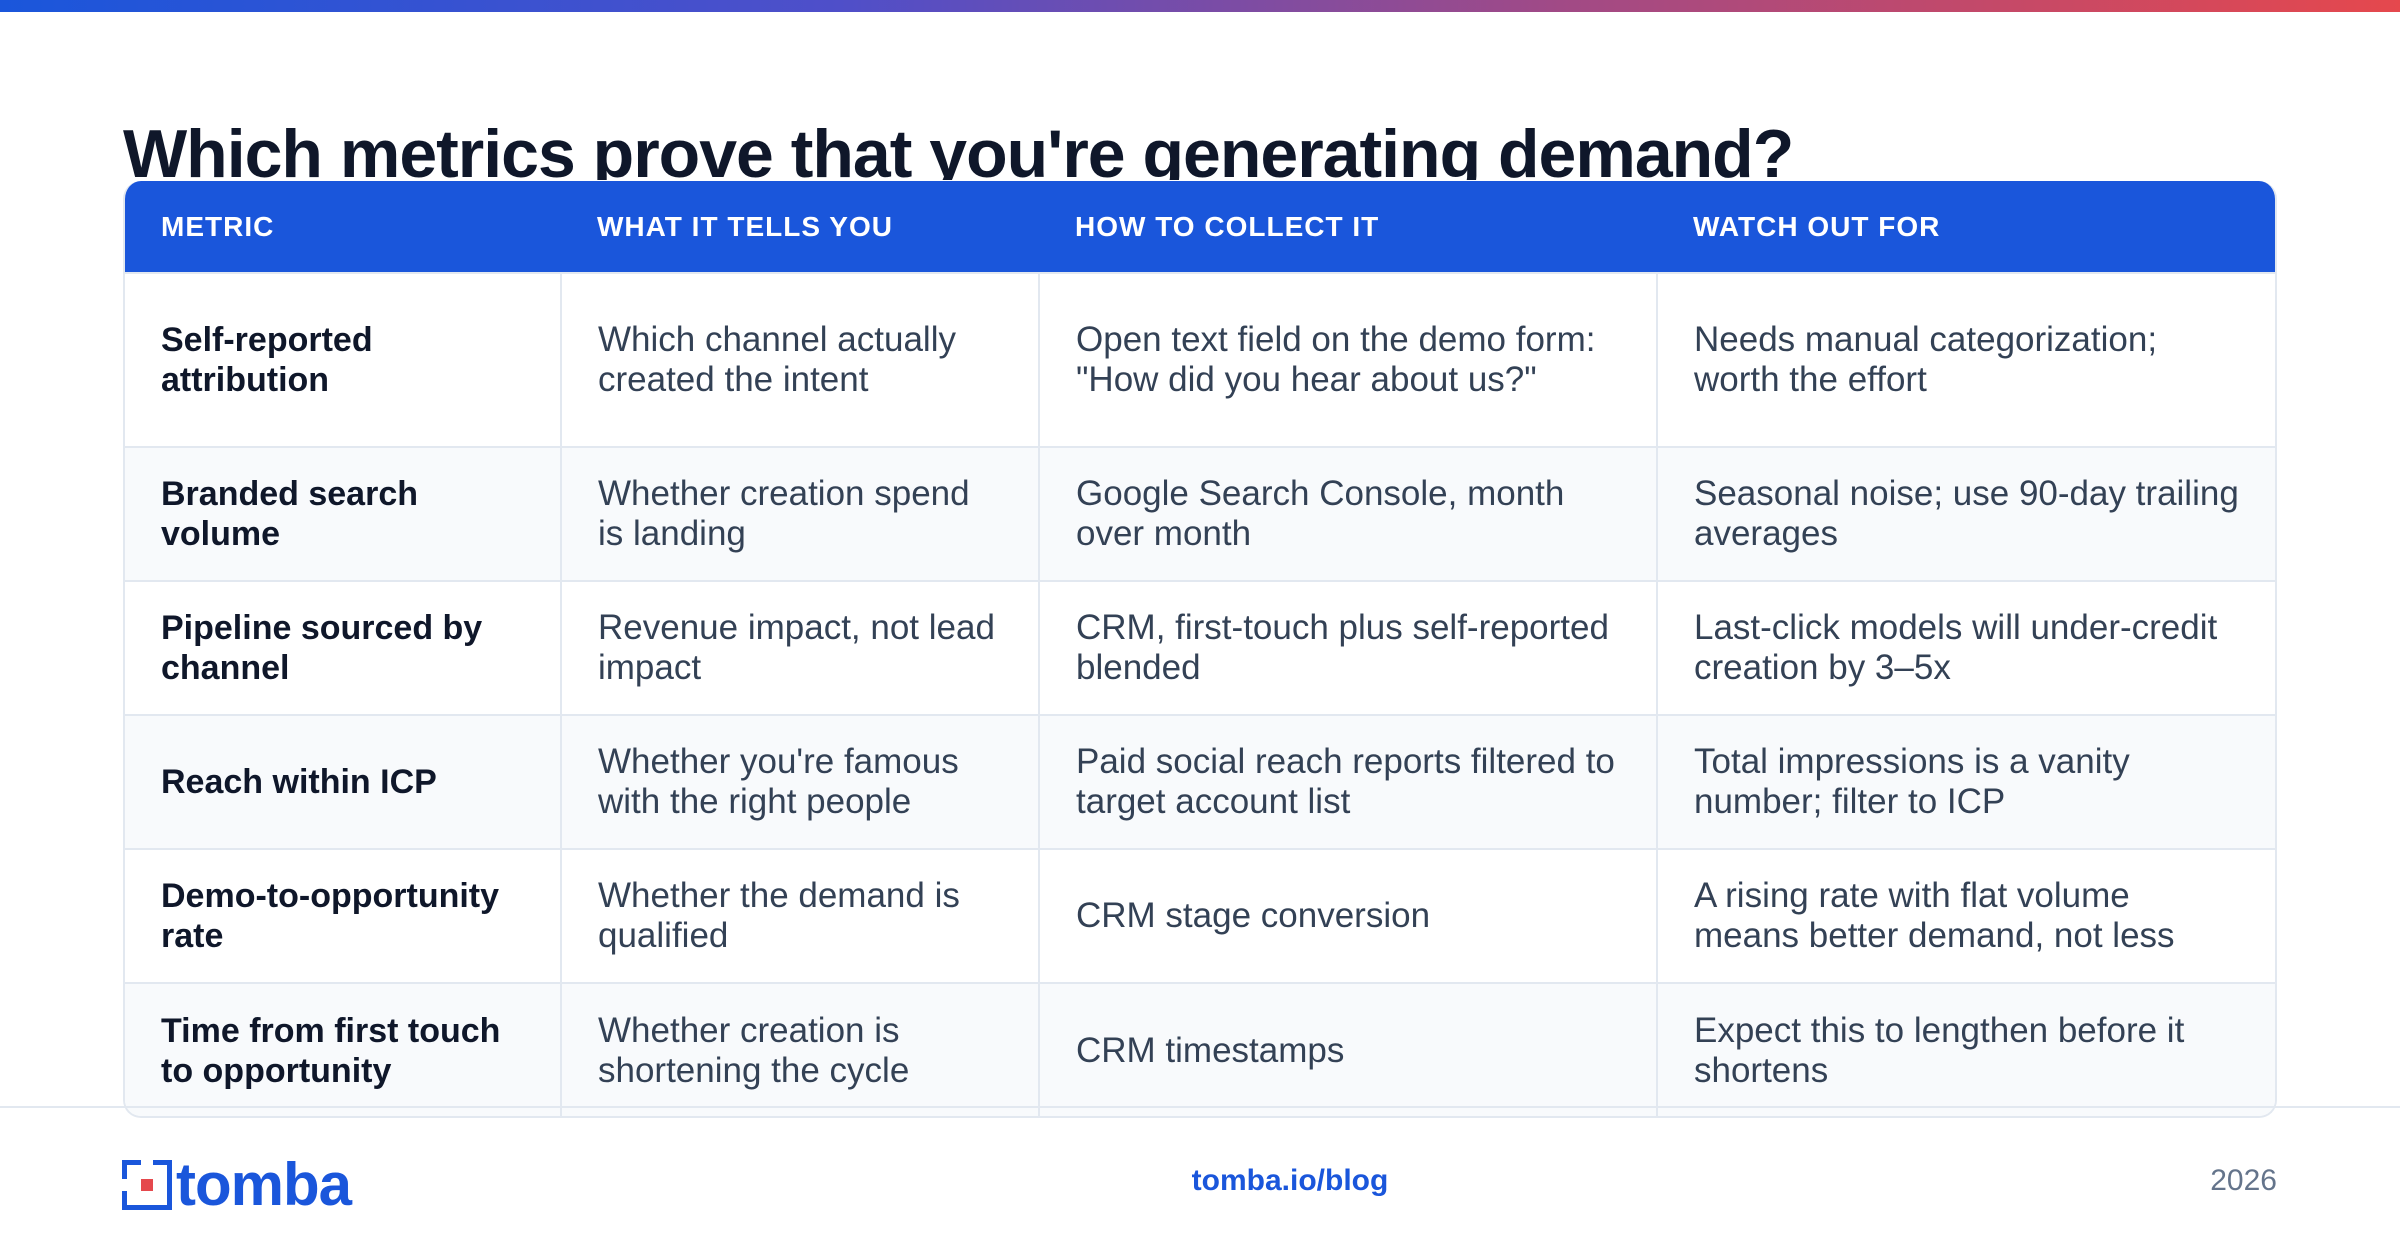 This screenshot has width=2400, height=1260. Describe the element at coordinates (343, 359) in the screenshot. I see `metric-cell: Self-reported attribution` at that location.